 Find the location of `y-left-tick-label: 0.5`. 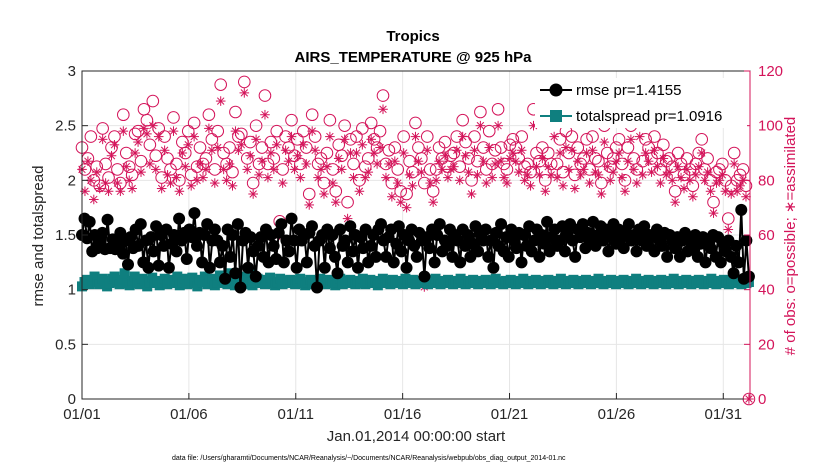

y-left-tick-label: 0.5 is located at coordinates (65, 344).